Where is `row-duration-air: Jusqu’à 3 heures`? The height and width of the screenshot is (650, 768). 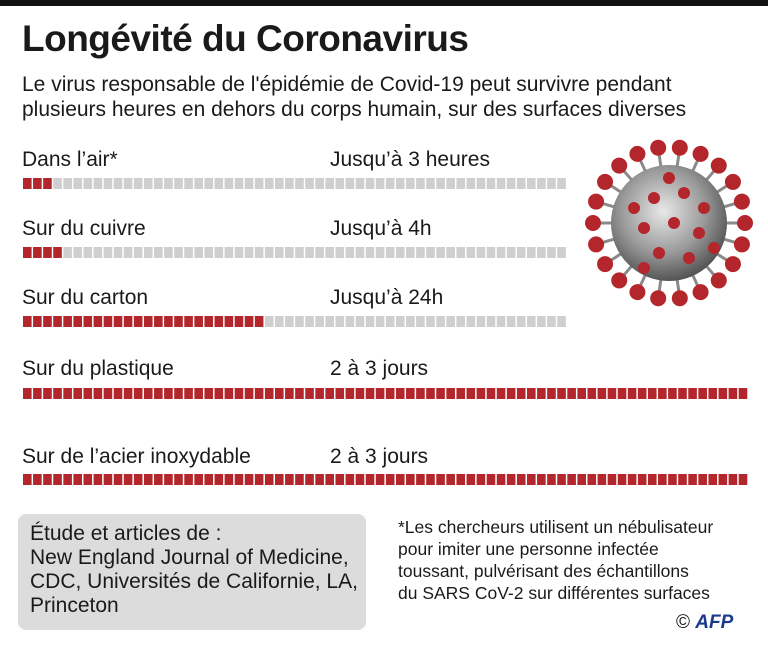 row-duration-air: Jusqu’à 3 heures is located at coordinates (410, 159).